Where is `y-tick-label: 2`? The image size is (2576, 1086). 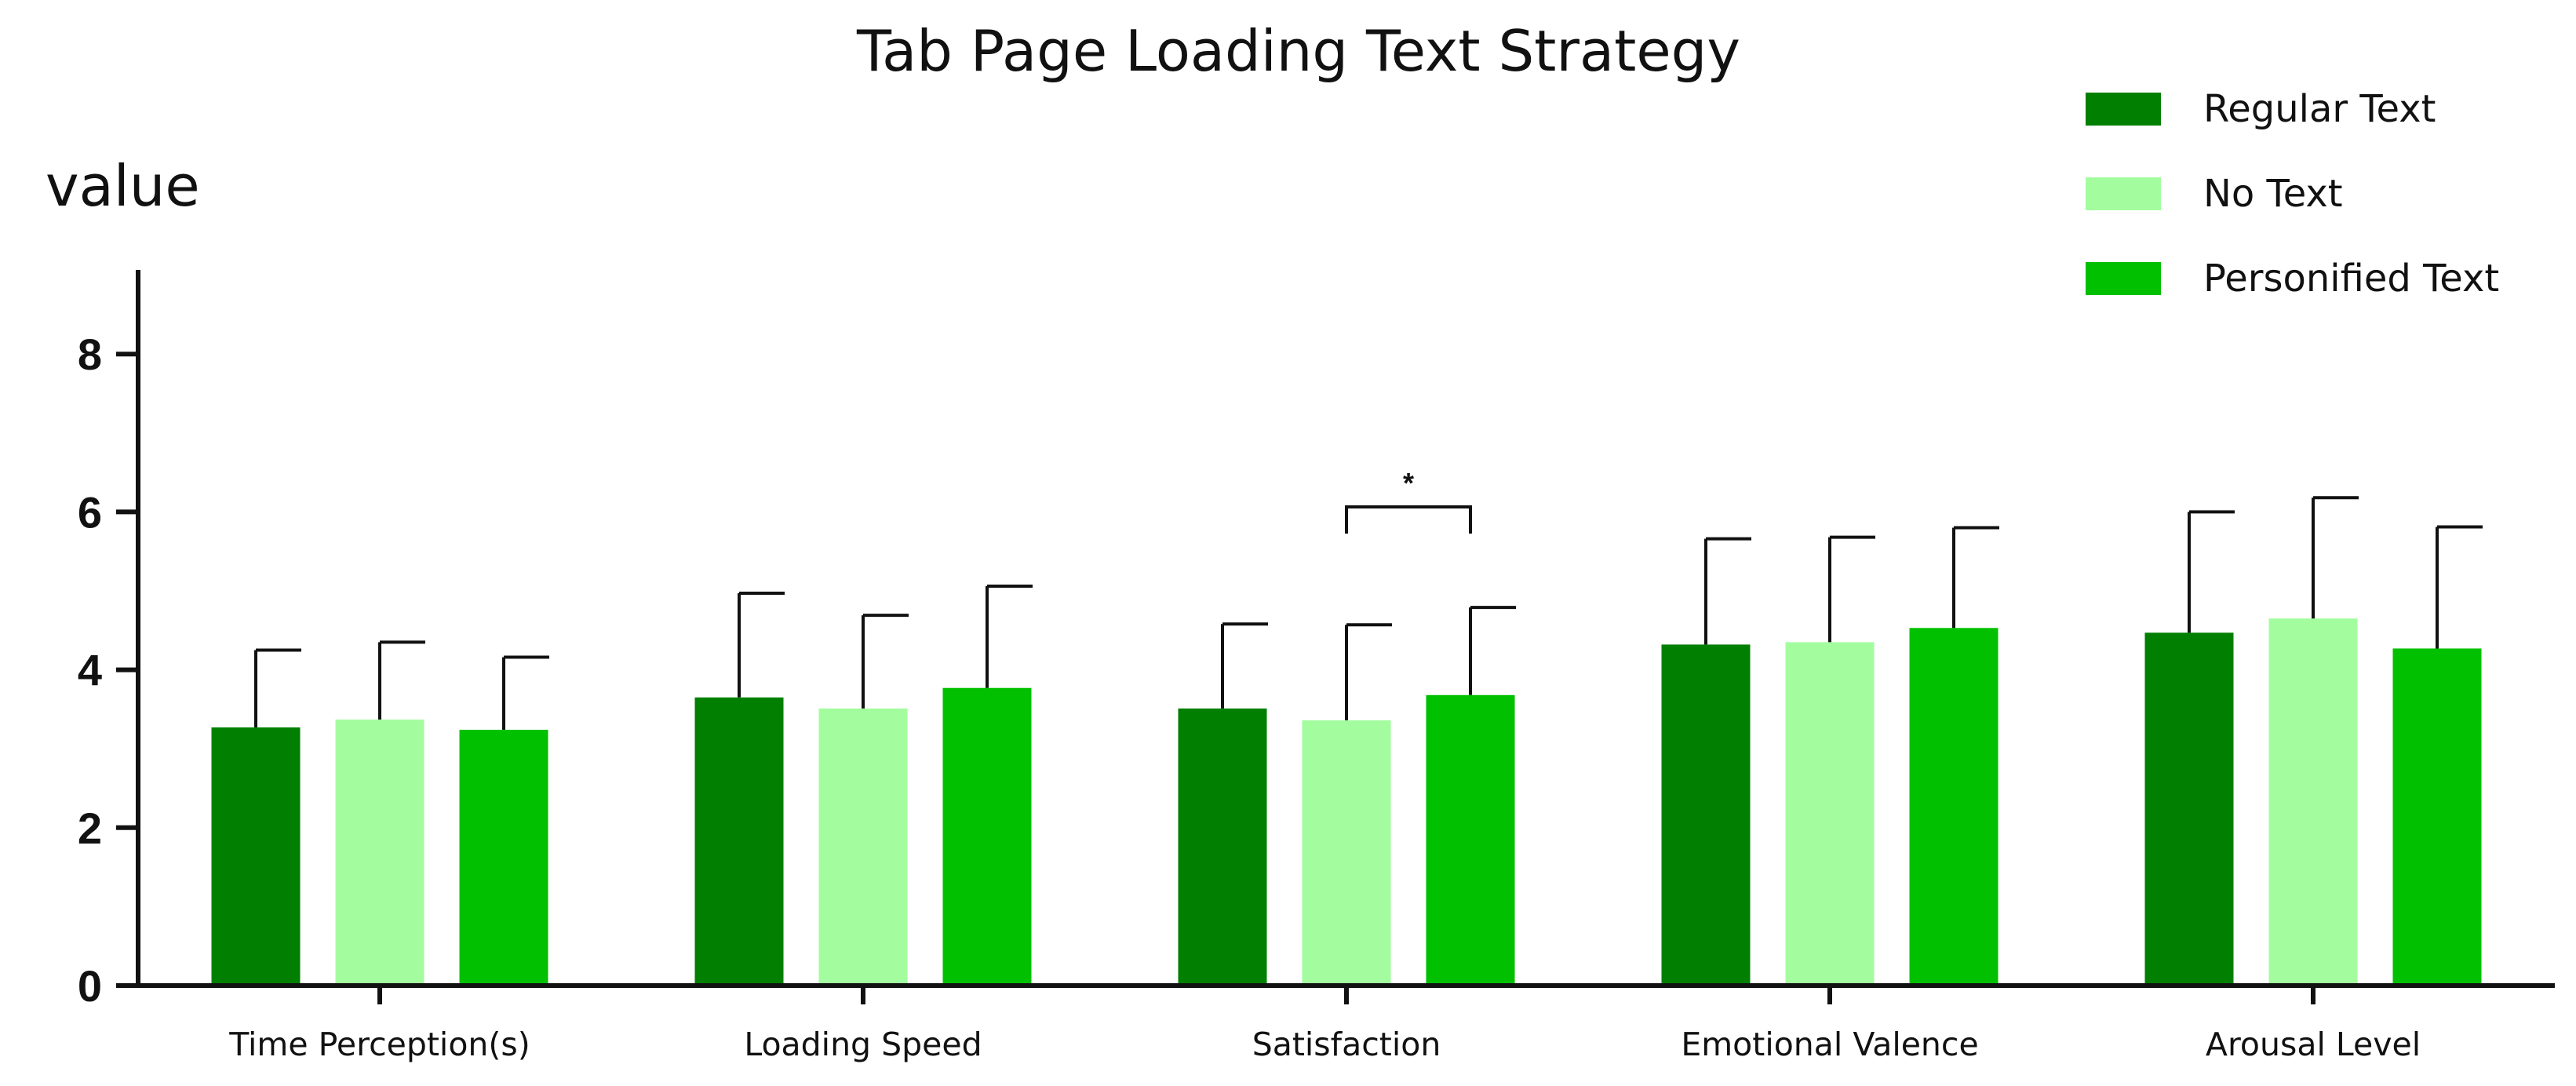 y-tick-label: 2 is located at coordinates (90, 828).